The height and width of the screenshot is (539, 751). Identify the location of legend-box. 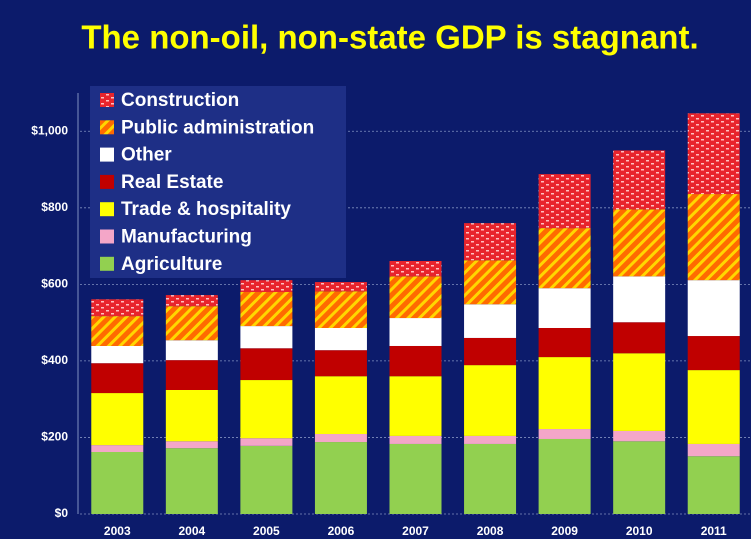
(218, 182).